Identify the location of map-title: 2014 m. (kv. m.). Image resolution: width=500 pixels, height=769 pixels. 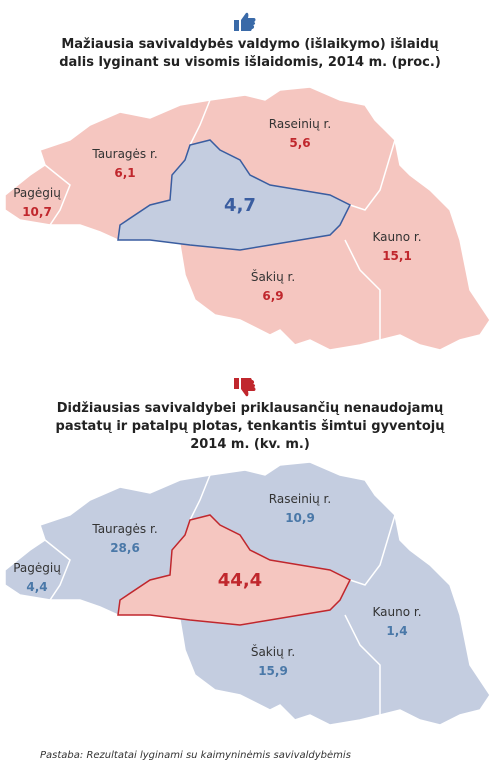
(250, 444).